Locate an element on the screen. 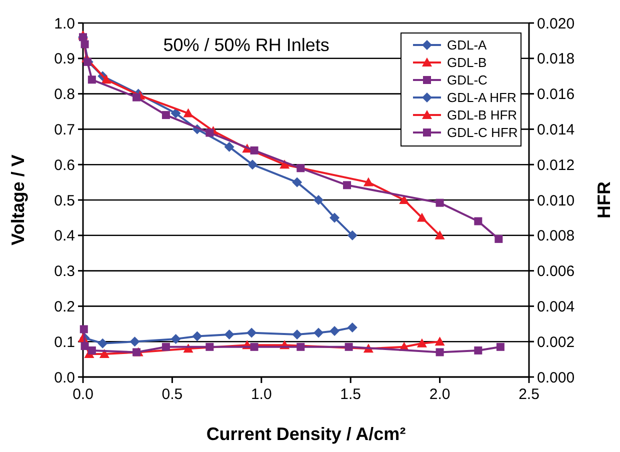 This screenshot has height=452, width=620. y2-tick-label: 0.016 is located at coordinates (556, 95).